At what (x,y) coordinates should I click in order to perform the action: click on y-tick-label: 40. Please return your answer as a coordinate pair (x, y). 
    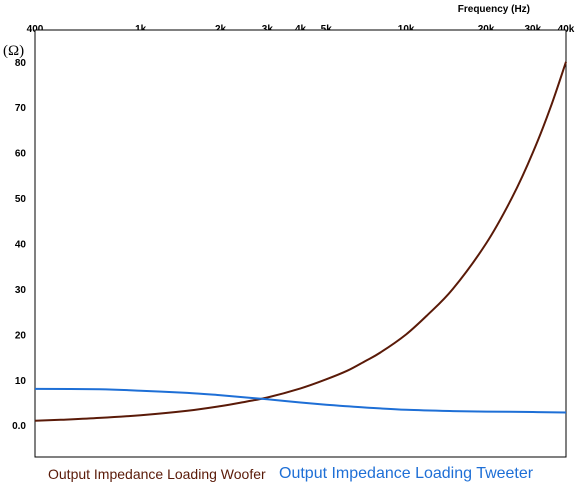
    Looking at the image, I should click on (21, 245).